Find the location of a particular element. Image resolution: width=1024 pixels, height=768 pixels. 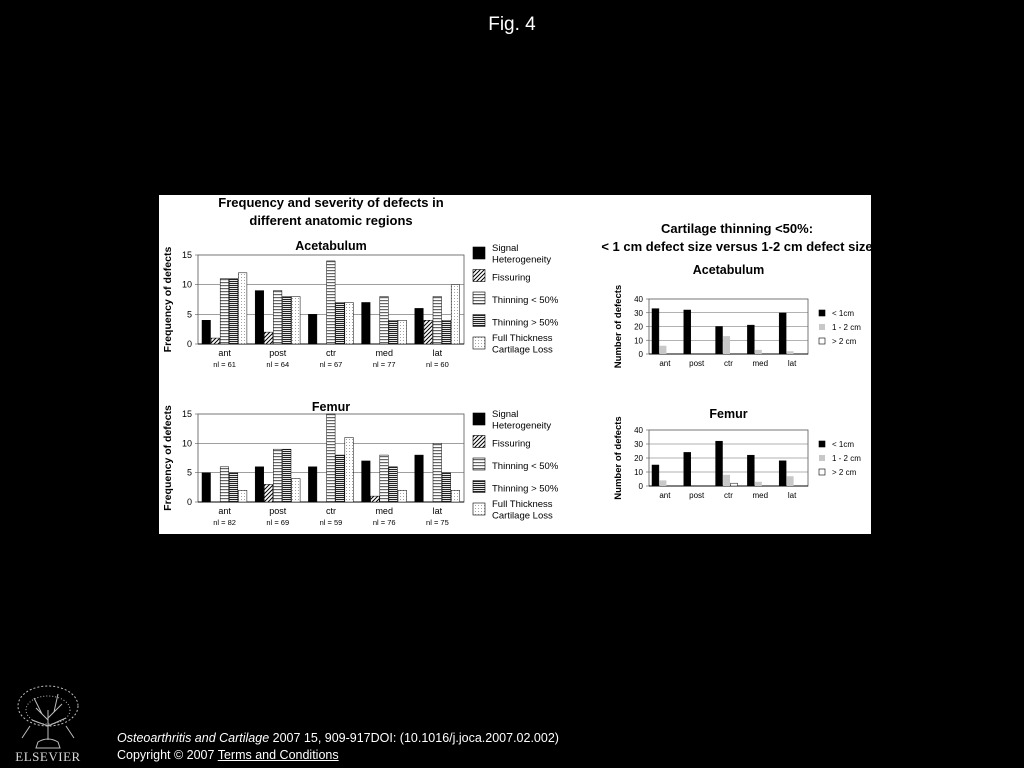

left-panel-title-line: different anatomic regions is located at coordinates (330, 220).